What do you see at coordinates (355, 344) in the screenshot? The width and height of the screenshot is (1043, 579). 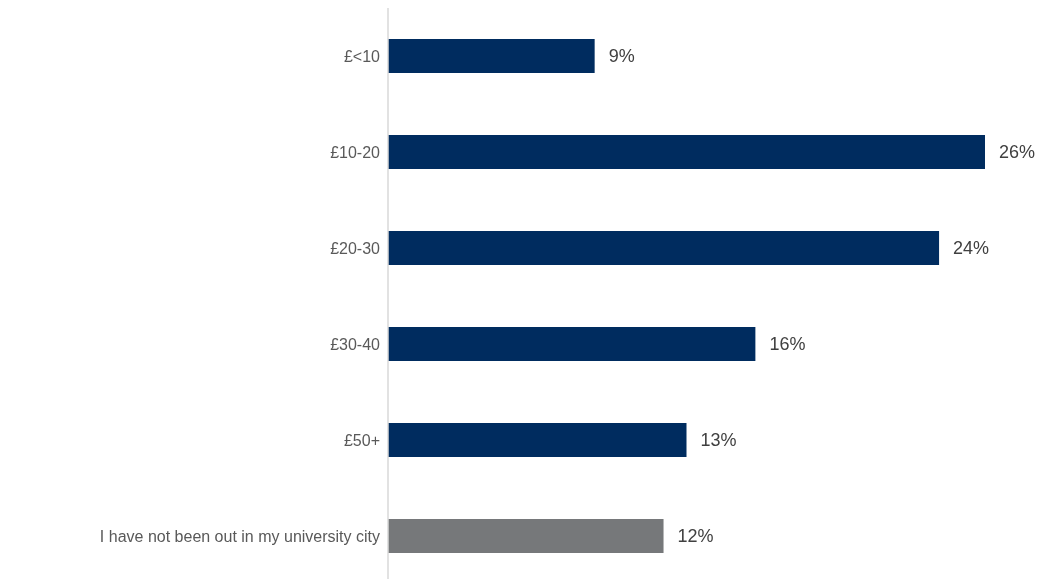 I see `y-tick-label: £30-40` at bounding box center [355, 344].